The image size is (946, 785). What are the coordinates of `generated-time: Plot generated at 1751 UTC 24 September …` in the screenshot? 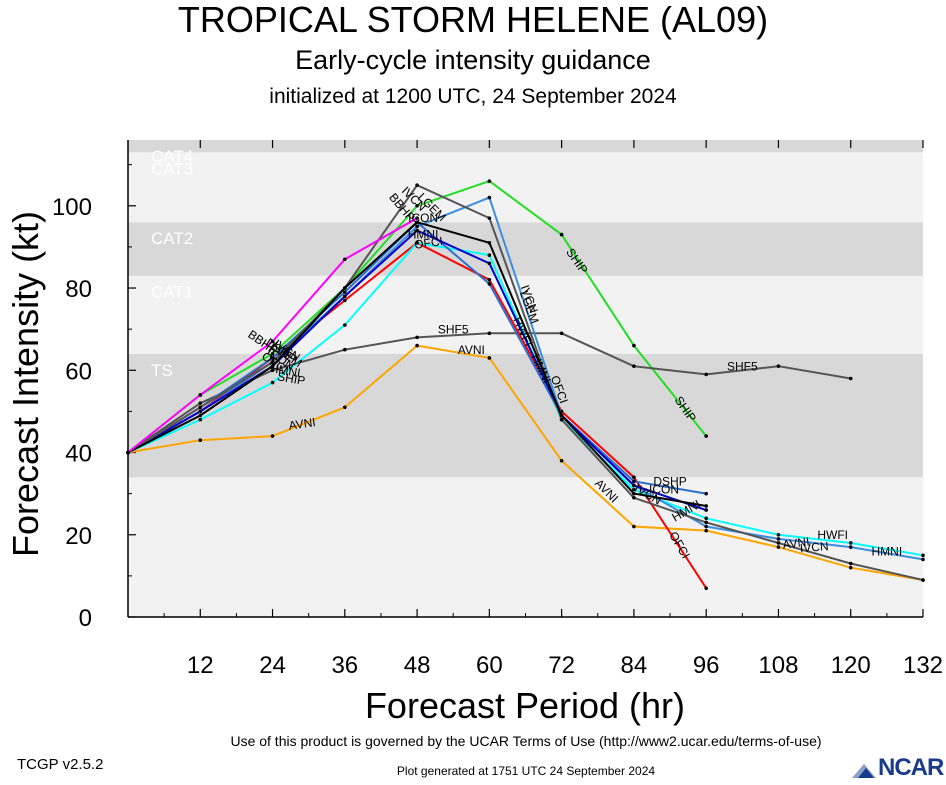 It's located at (526, 771).